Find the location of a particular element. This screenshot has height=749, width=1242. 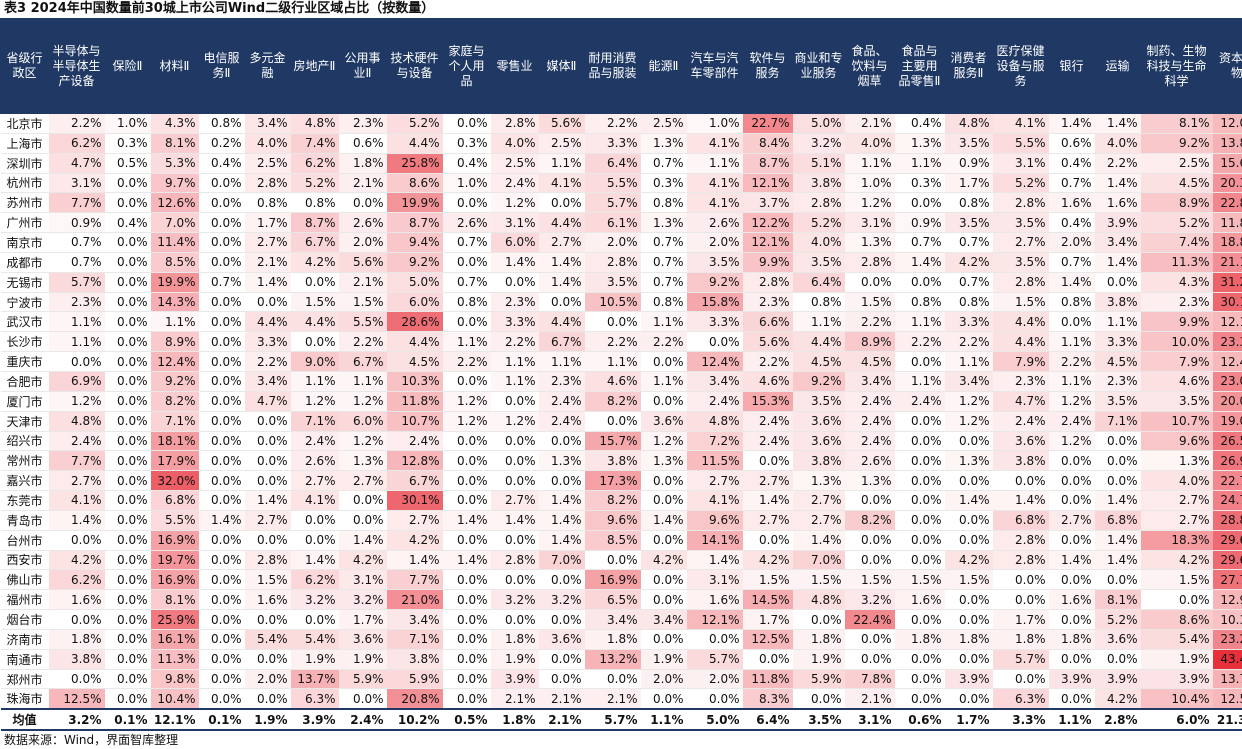

column-header: 保险Ⅱ is located at coordinates (128, 66).